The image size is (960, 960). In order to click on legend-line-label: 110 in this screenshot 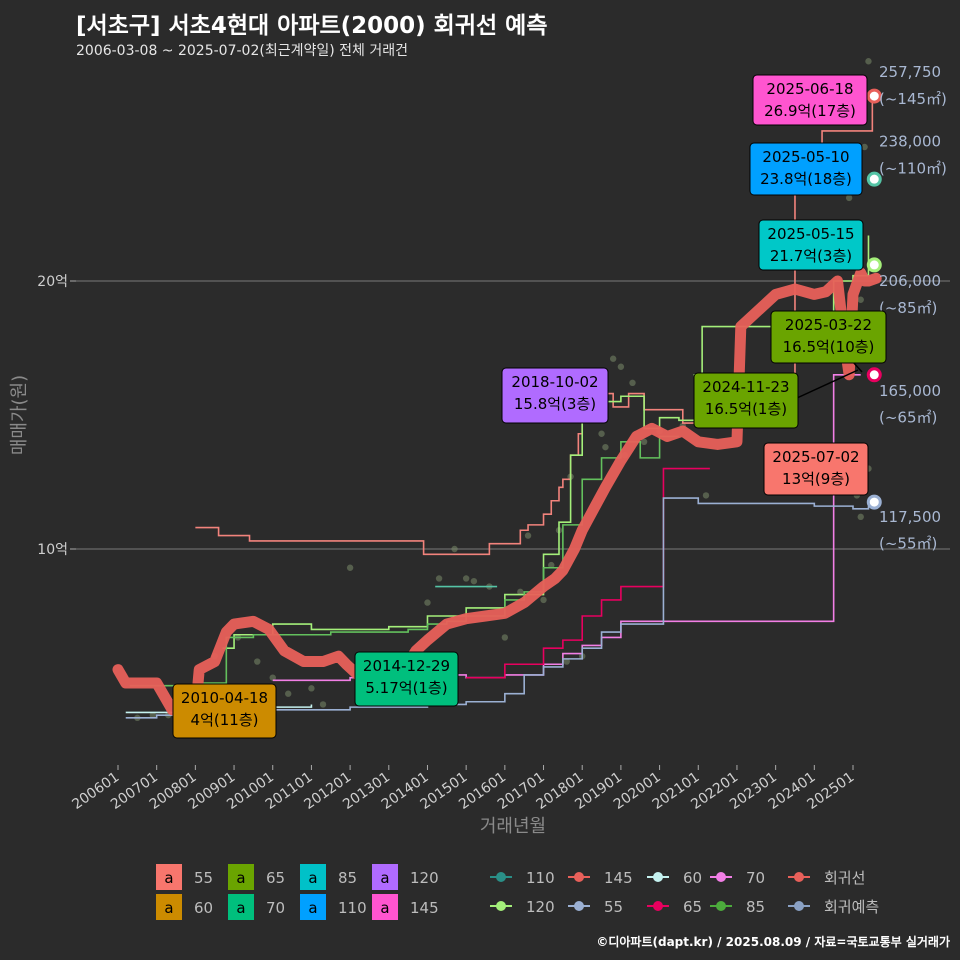, I will do `click(540, 878)`.